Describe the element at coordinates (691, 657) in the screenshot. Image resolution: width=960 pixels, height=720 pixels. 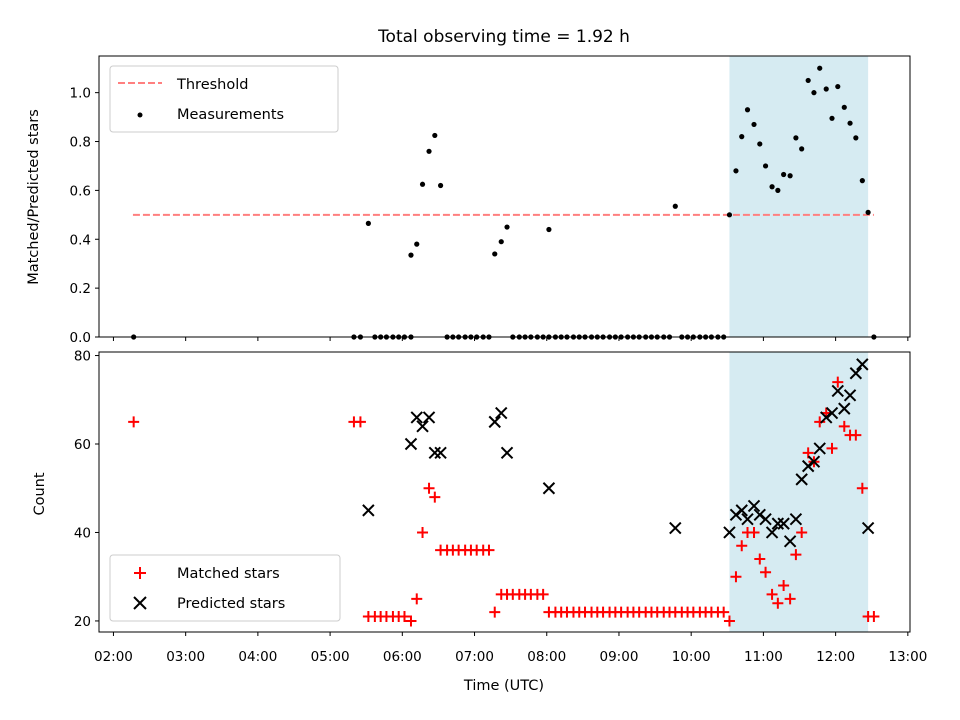
I see `x-tick-label: 10:00` at that location.